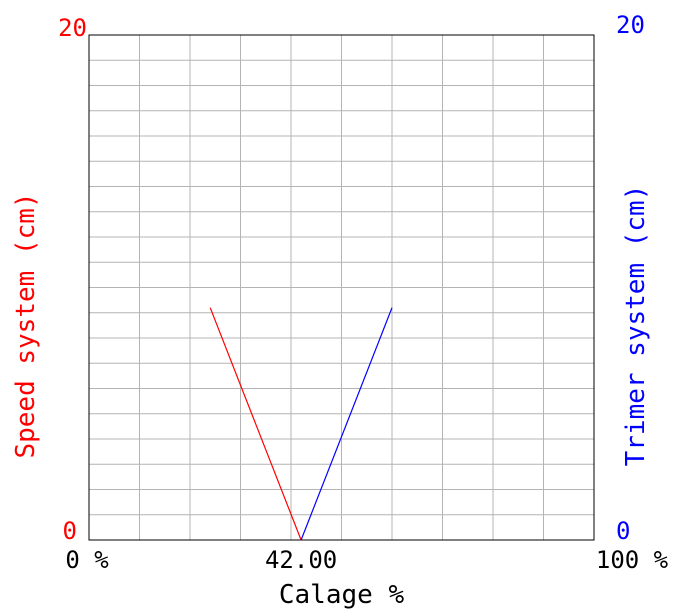 This screenshot has width=687, height=616. What do you see at coordinates (255, 424) in the screenshot?
I see `speed-series-line` at bounding box center [255, 424].